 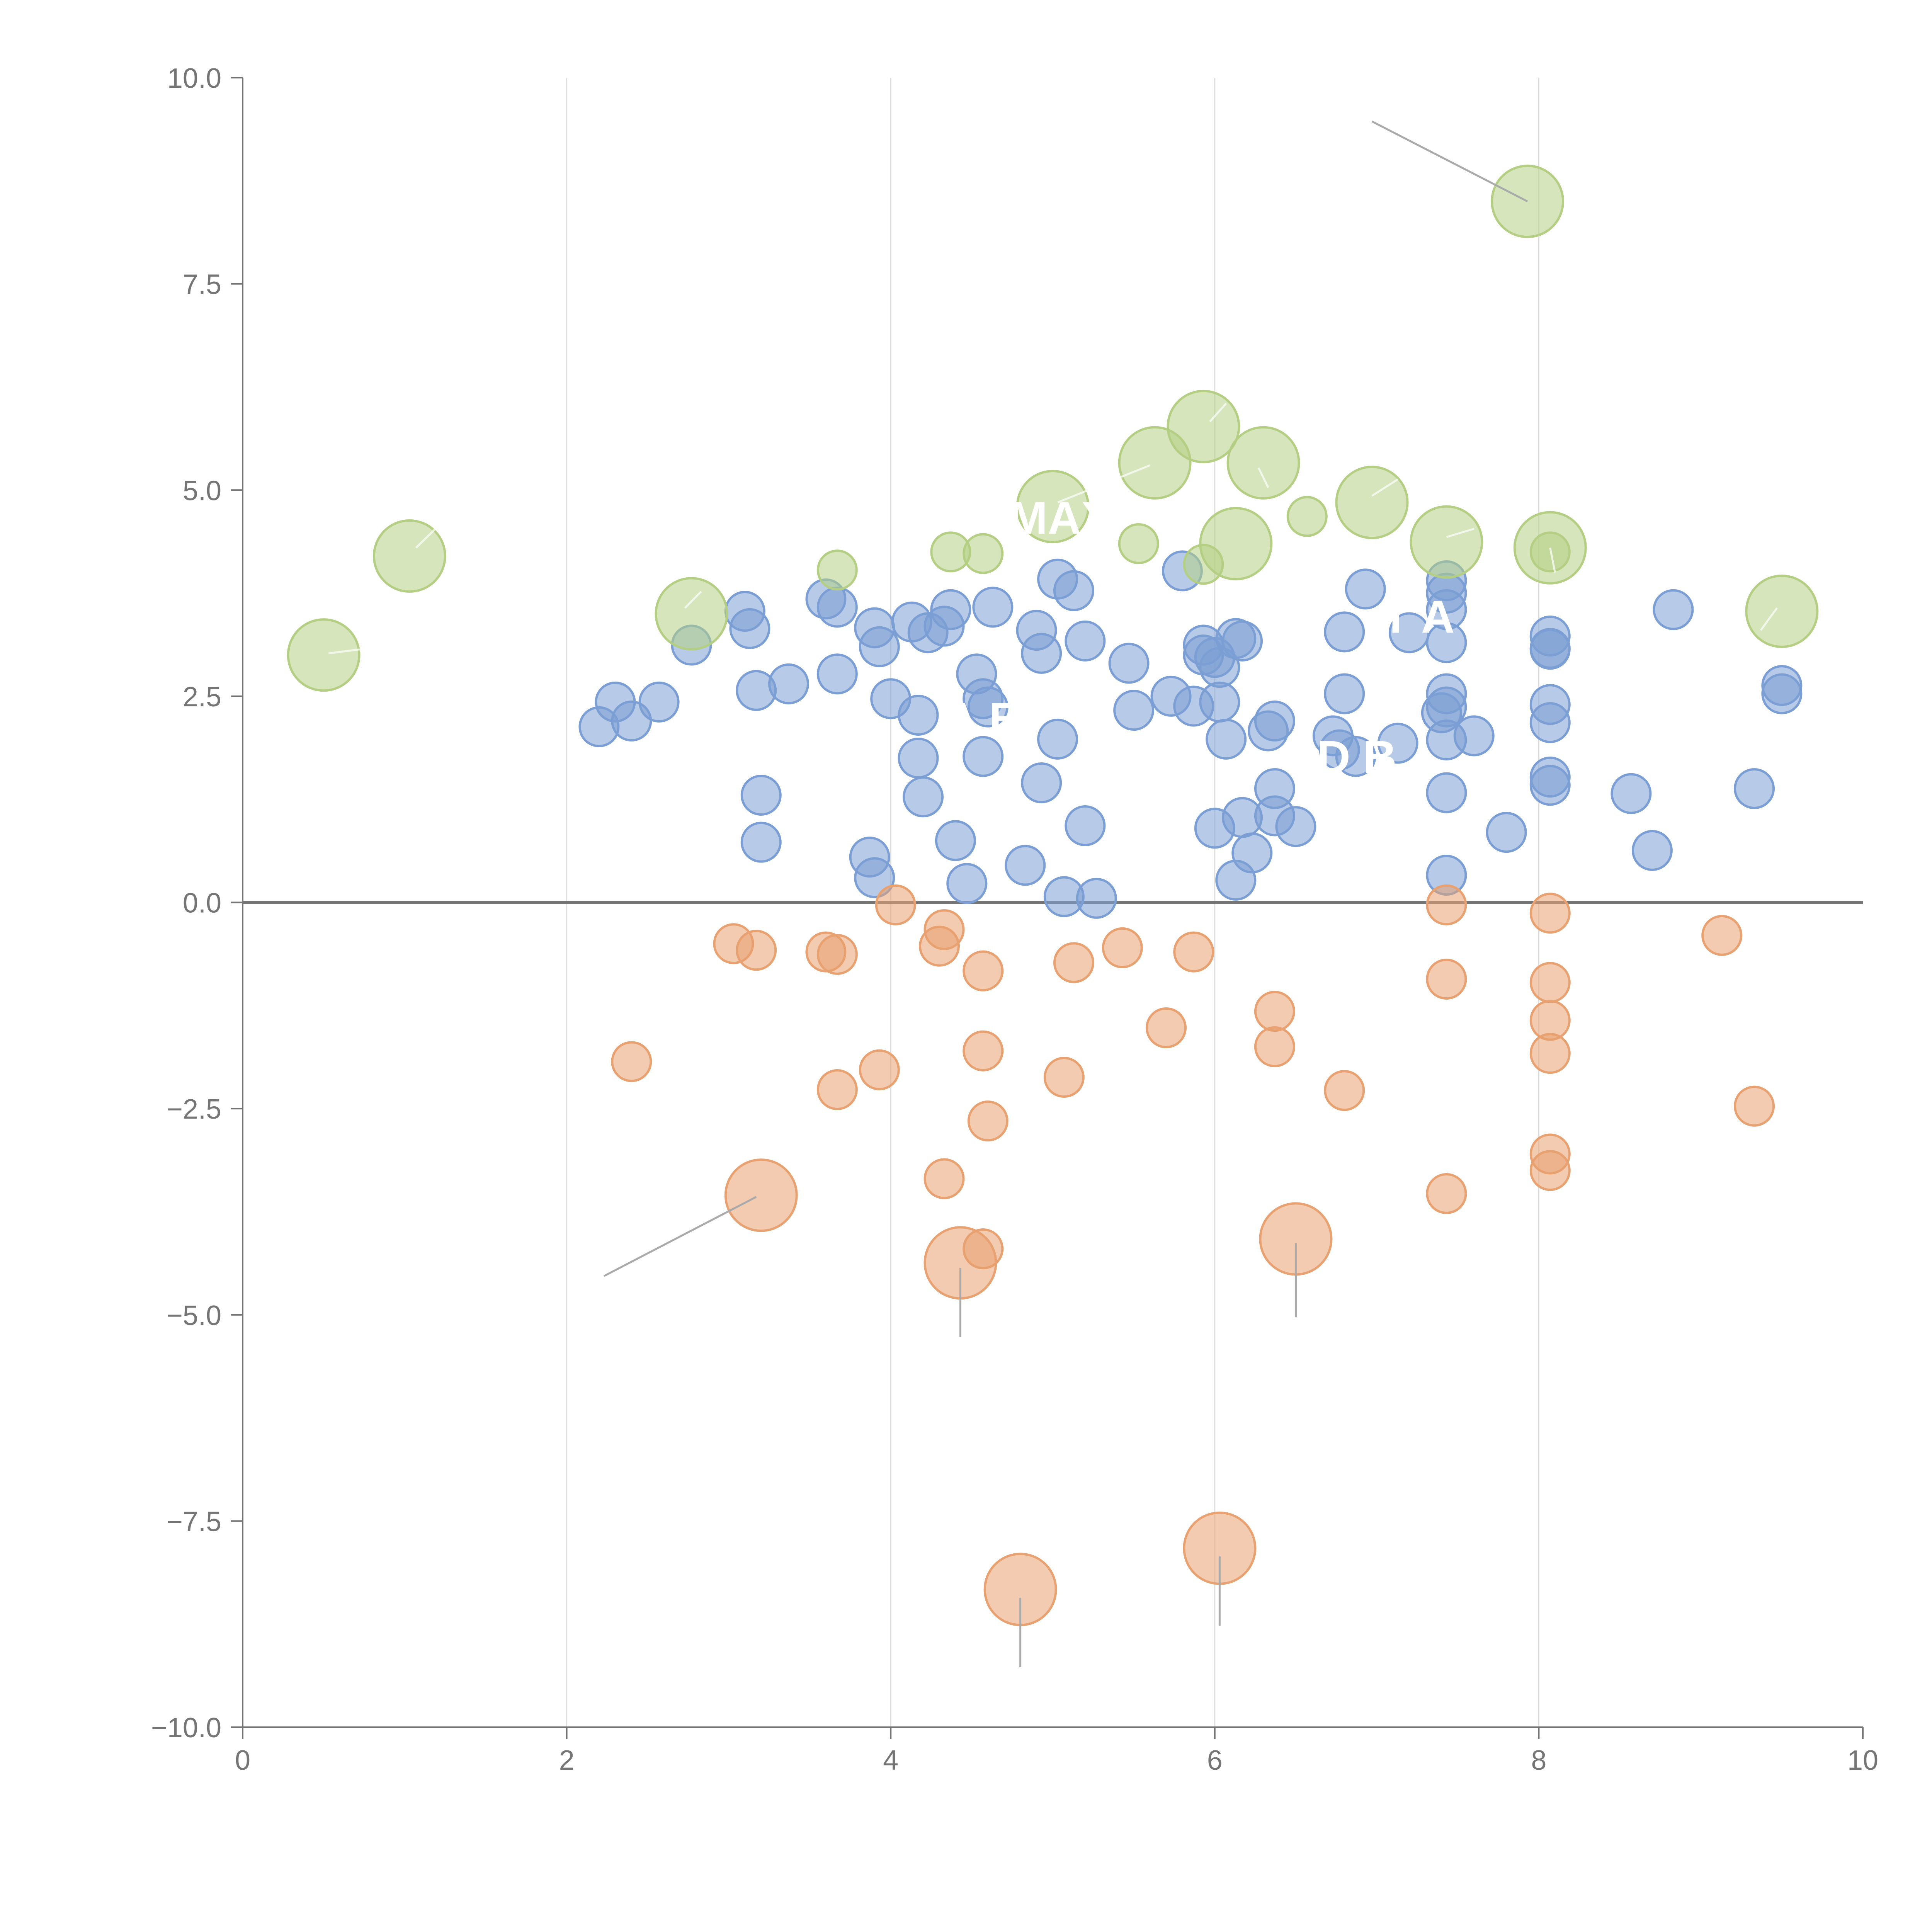 What do you see at coordinates (567, 1760) in the screenshot?
I see `x-tick-label: 2` at bounding box center [567, 1760].